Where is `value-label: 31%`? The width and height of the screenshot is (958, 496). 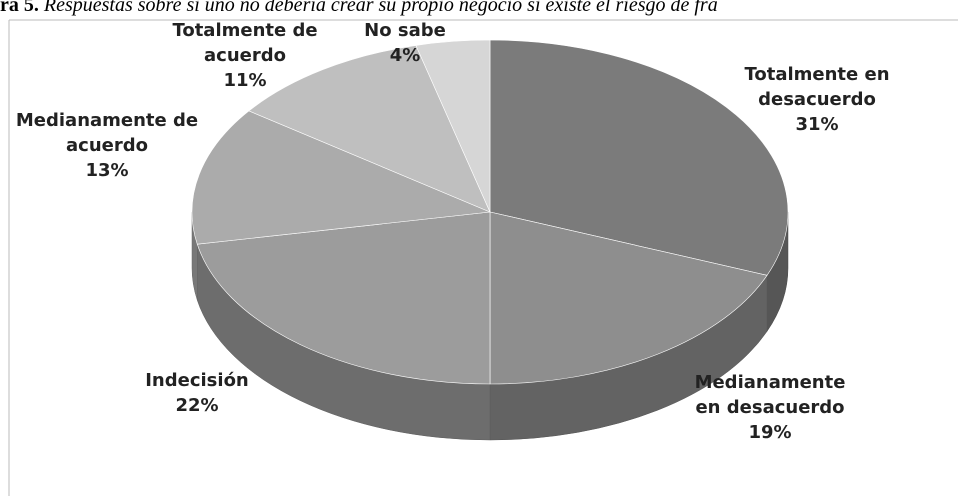 value-label: 31% is located at coordinates (817, 124).